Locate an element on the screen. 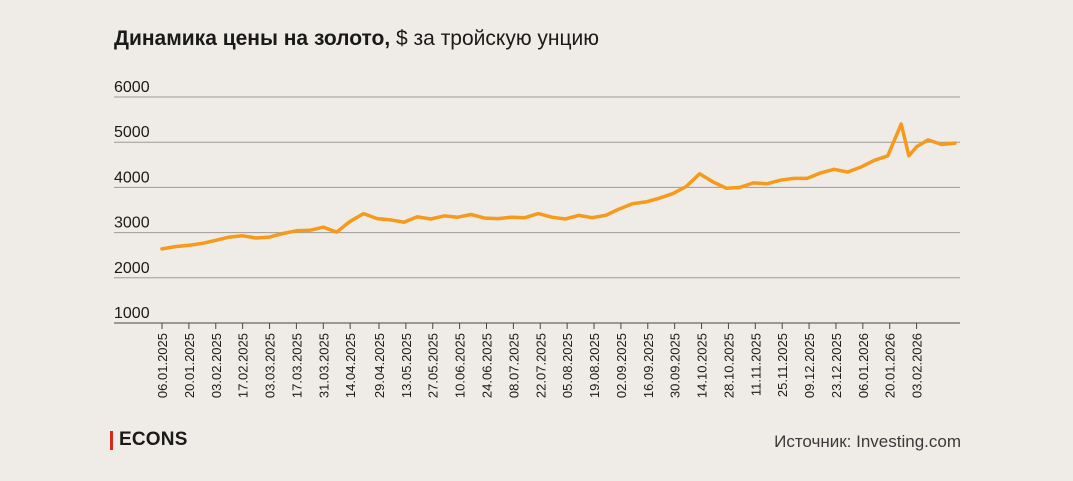 This screenshot has width=1073, height=481. x-tick-label: 06.01.2025 is located at coordinates (162, 365).